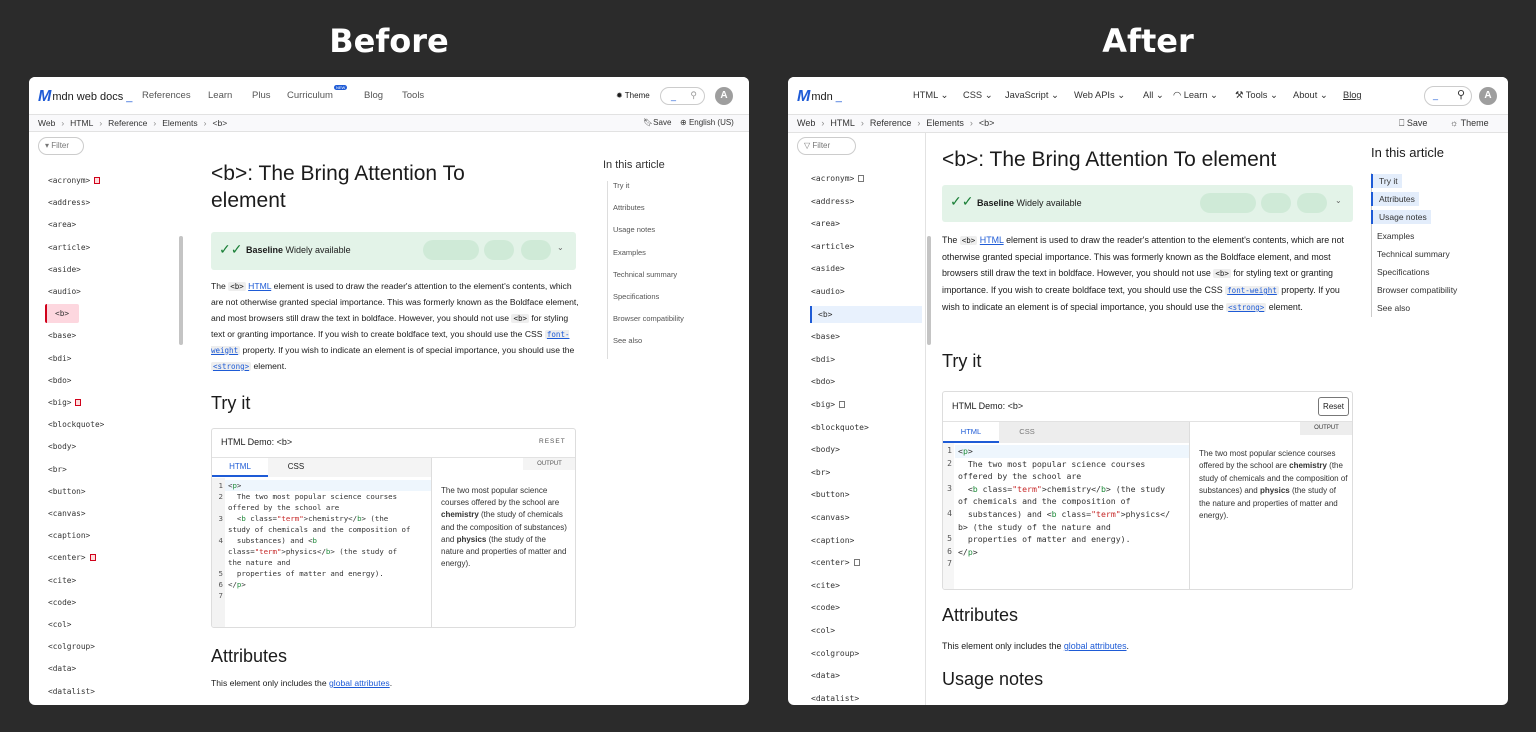 The height and width of the screenshot is (732, 1536). What do you see at coordinates (825, 585) in the screenshot?
I see `sidebar-item-cite: <cite>` at bounding box center [825, 585].